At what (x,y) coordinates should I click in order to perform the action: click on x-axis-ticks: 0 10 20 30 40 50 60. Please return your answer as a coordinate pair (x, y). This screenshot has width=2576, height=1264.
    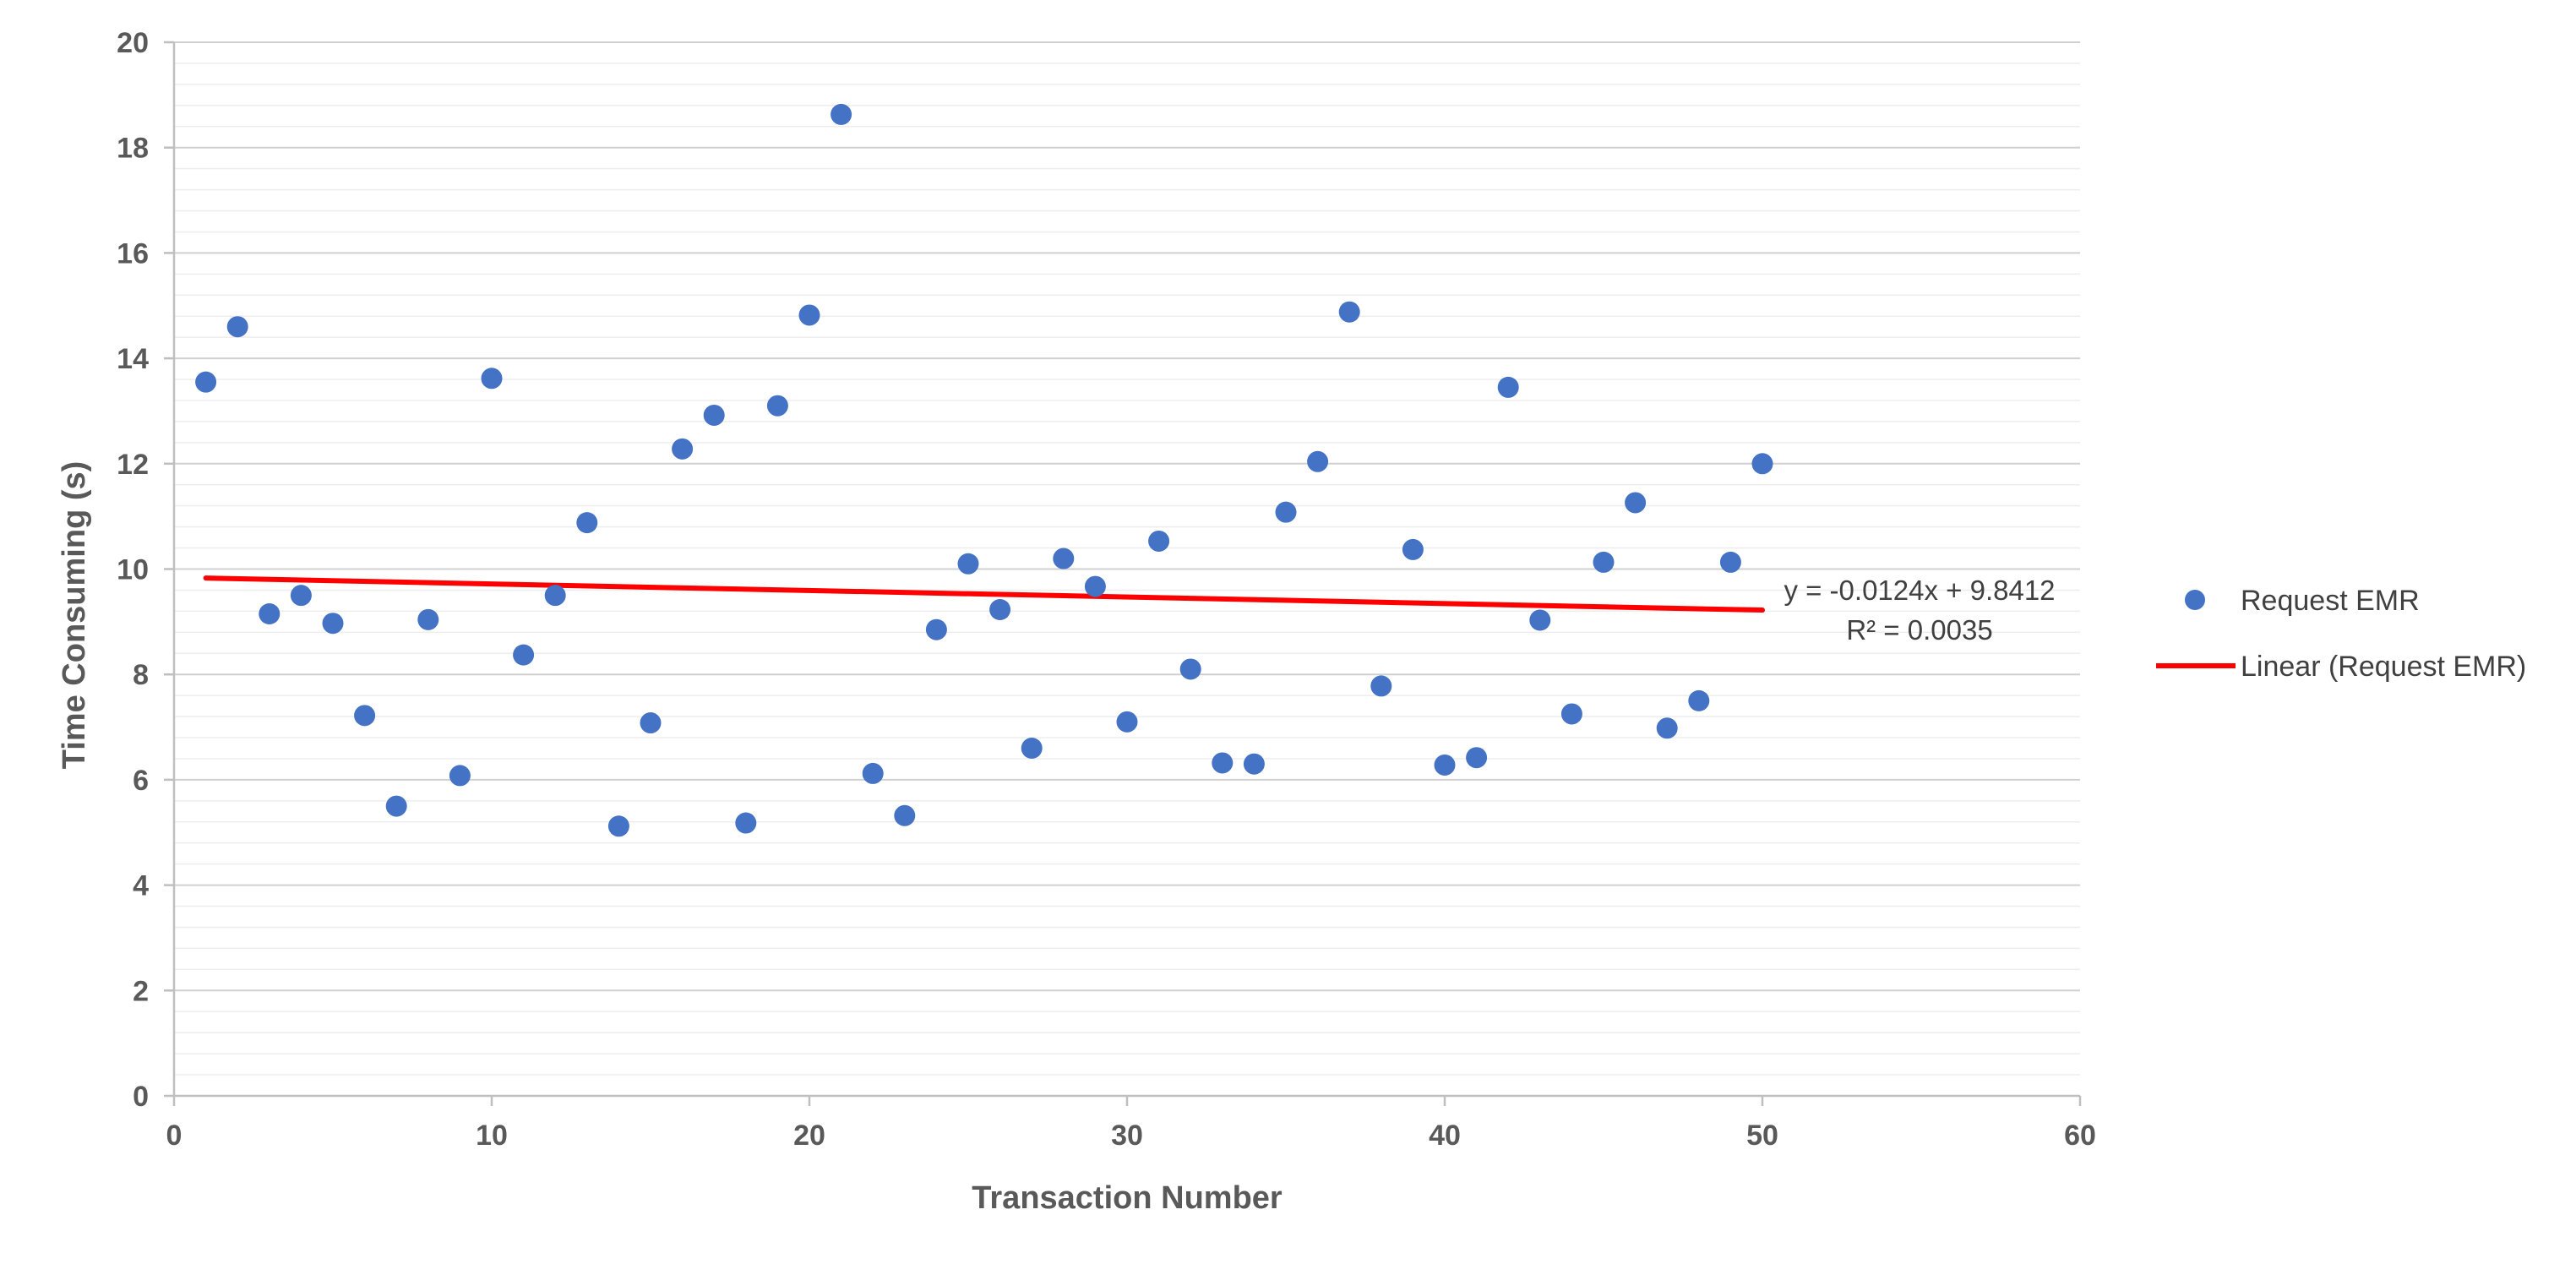
    Looking at the image, I should click on (1131, 1124).